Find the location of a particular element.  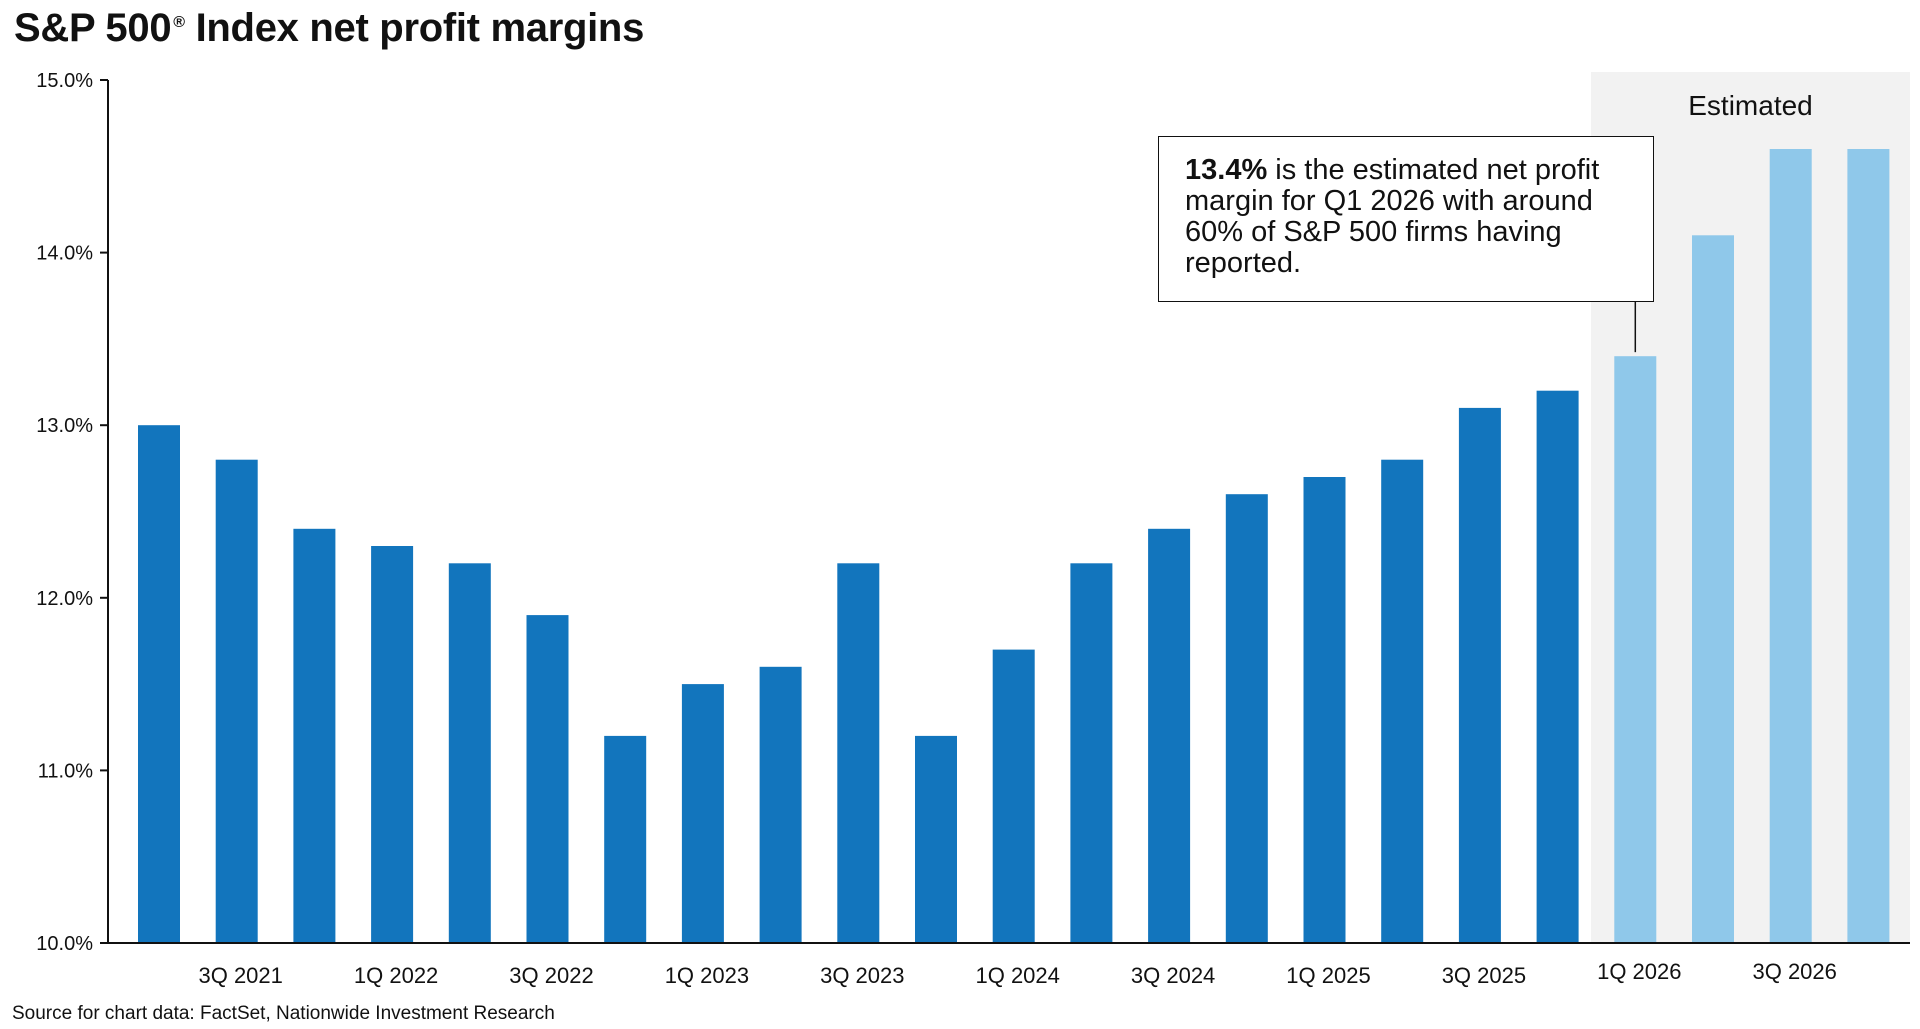

bar-3q-2025 is located at coordinates (1479, 675).